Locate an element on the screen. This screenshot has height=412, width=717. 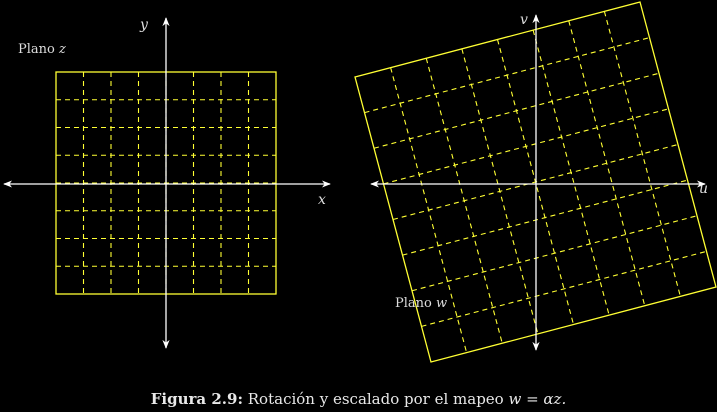
z-plane-label: Plano z is located at coordinates (42, 49).